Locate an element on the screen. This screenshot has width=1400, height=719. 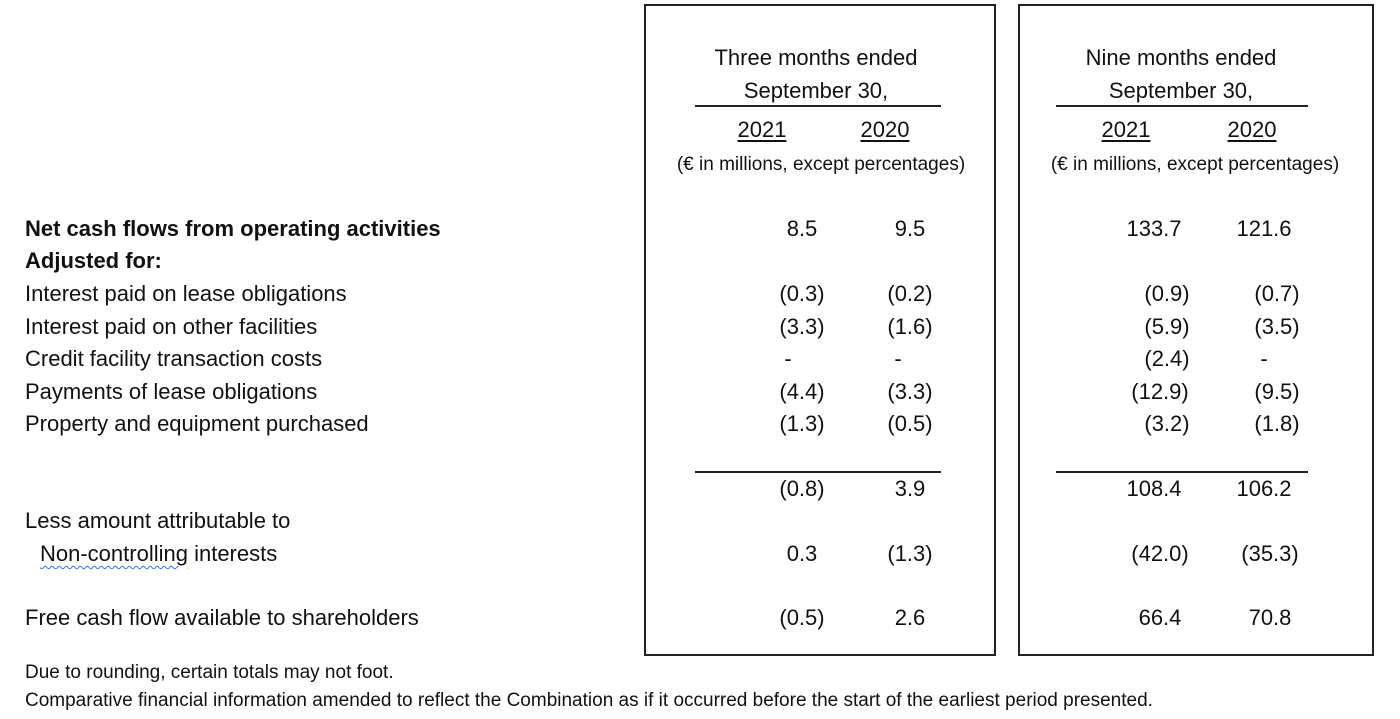
cell-value: (1.6) is located at coordinates (910, 326).